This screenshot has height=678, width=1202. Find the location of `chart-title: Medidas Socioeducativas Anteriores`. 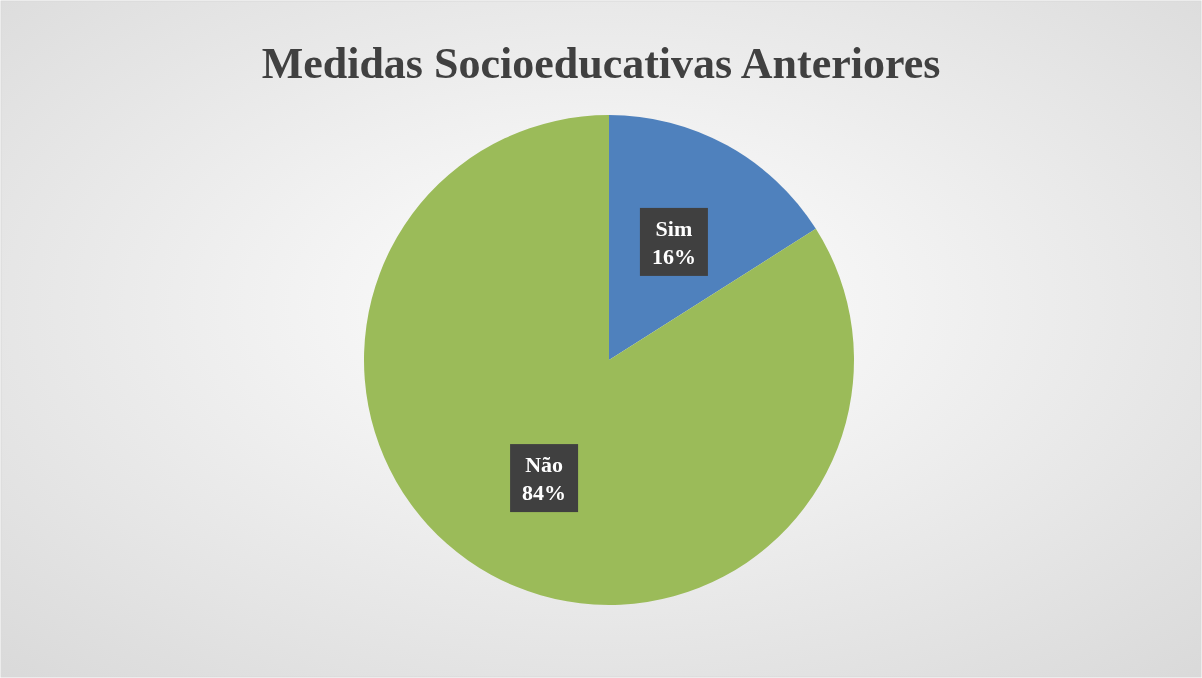

chart-title: Medidas Socioeducativas Anteriores is located at coordinates (601, 63).